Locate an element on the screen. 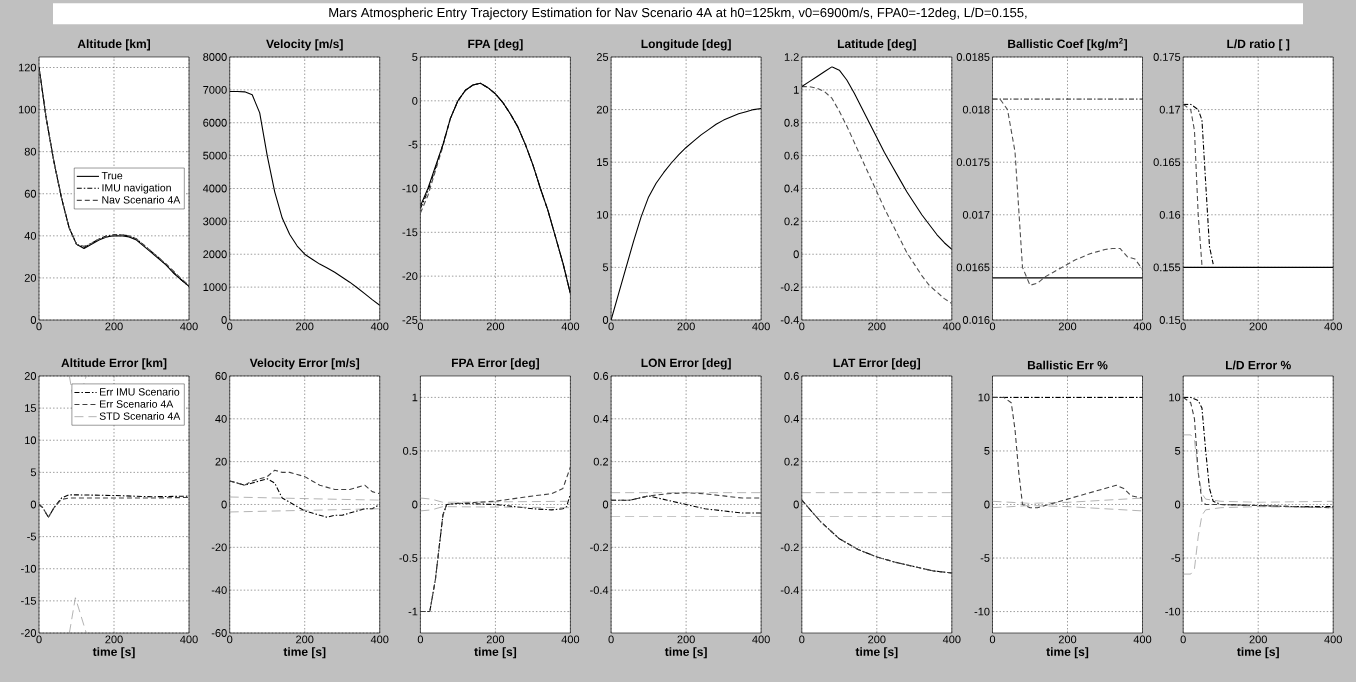 Image resolution: width=1356 pixels, height=682 pixels. y-tick-label: 1.2 is located at coordinates (791, 57).